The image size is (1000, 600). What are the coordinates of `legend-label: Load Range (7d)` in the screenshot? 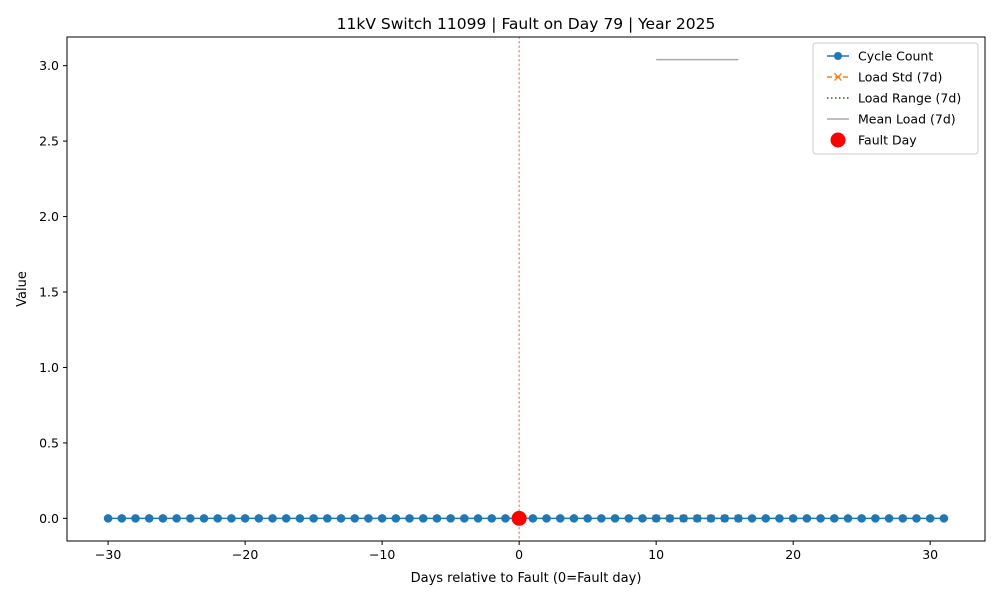 It's located at (909, 98).